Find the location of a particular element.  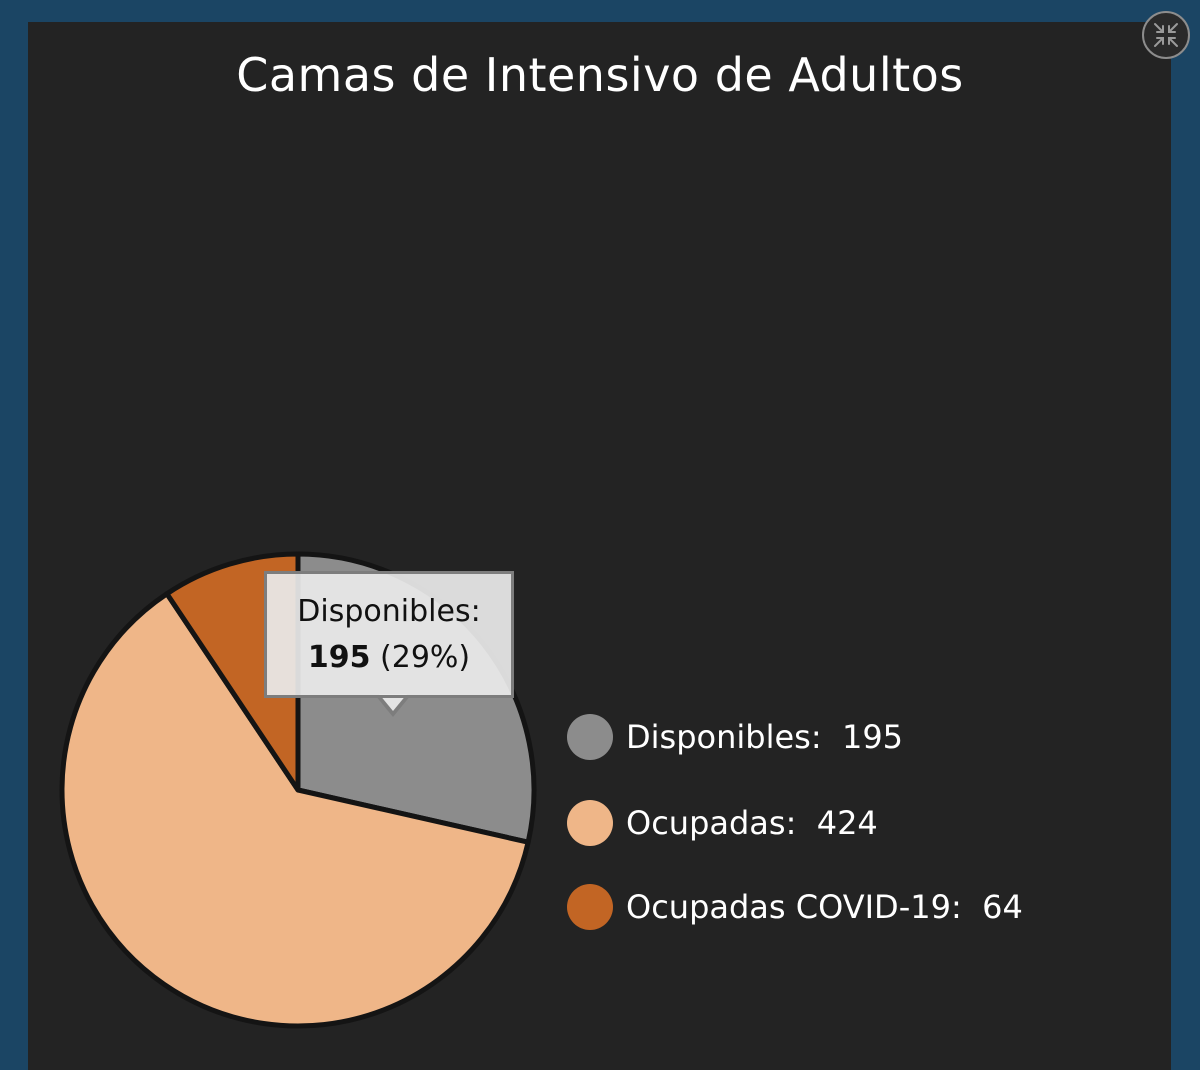

tooltip-value-line: 195 (29%) is located at coordinates (389, 658).